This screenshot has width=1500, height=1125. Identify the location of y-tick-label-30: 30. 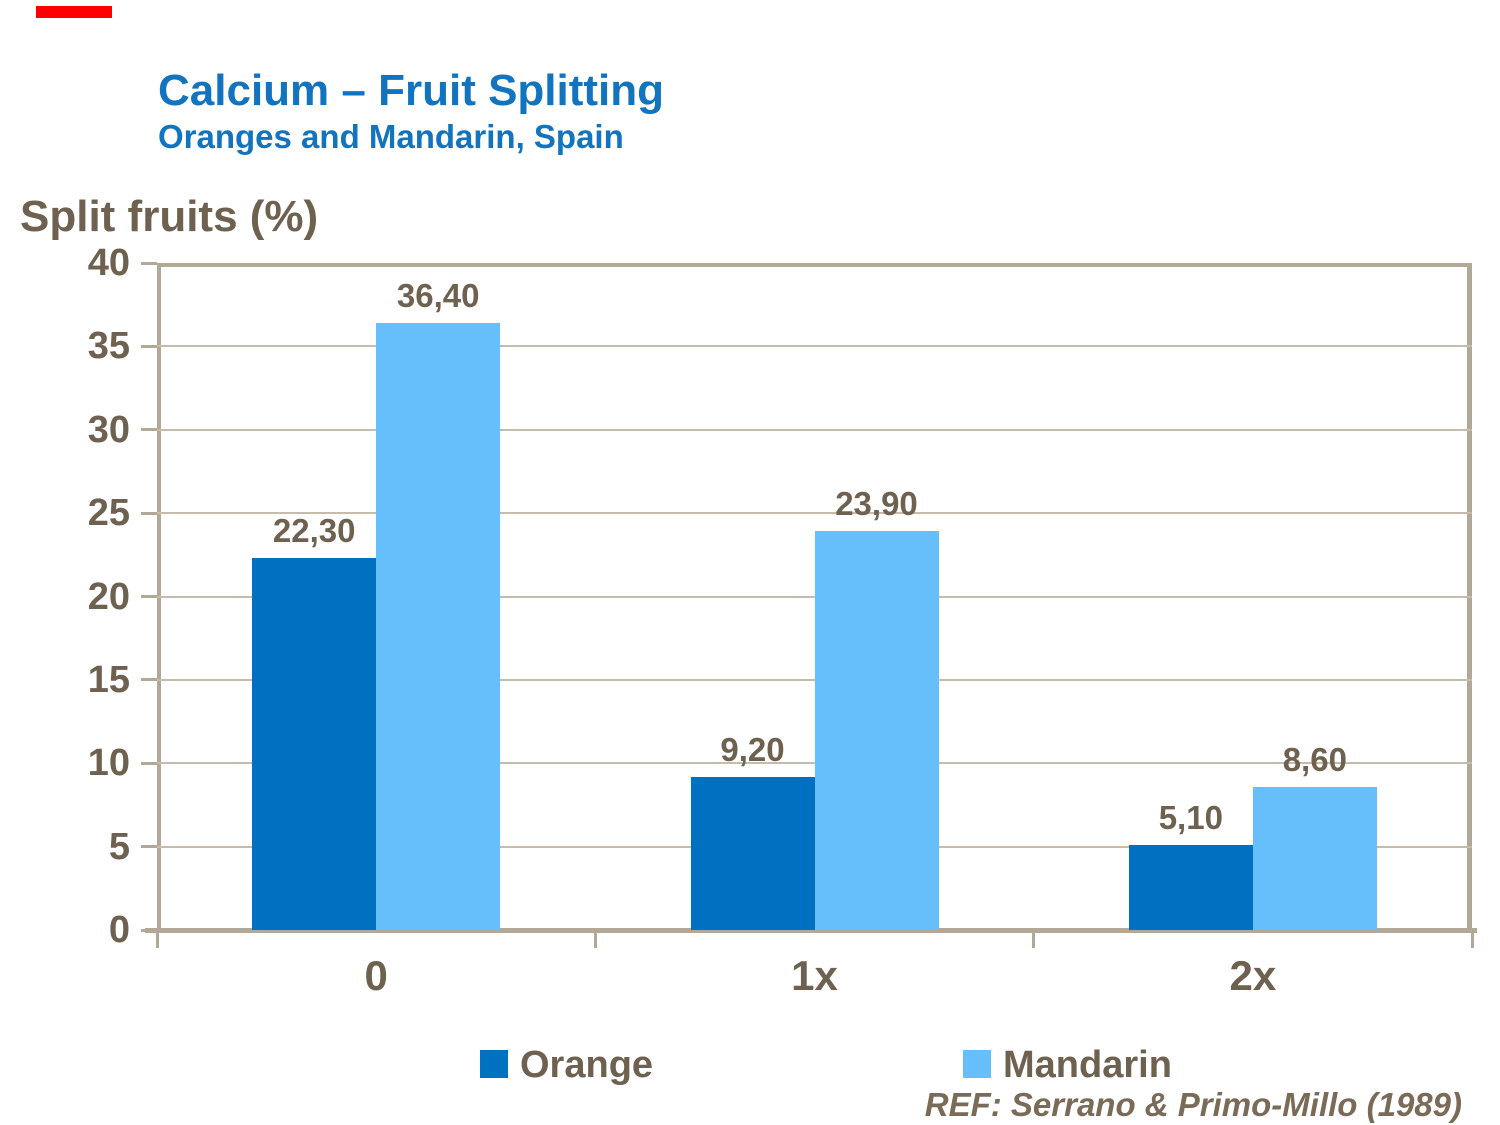
(108, 429).